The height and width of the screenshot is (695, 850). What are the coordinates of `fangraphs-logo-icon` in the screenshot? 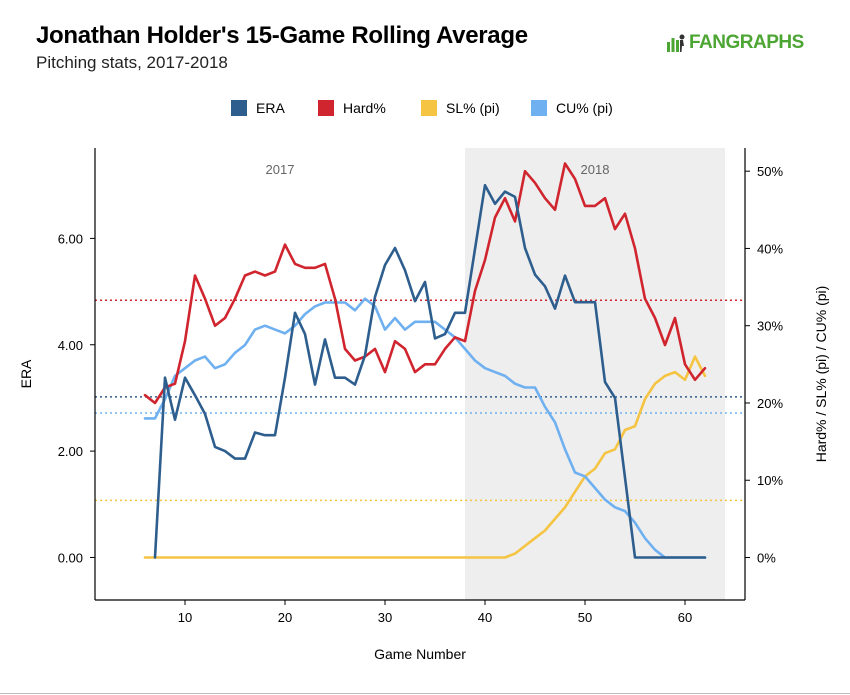 It's located at (676, 43).